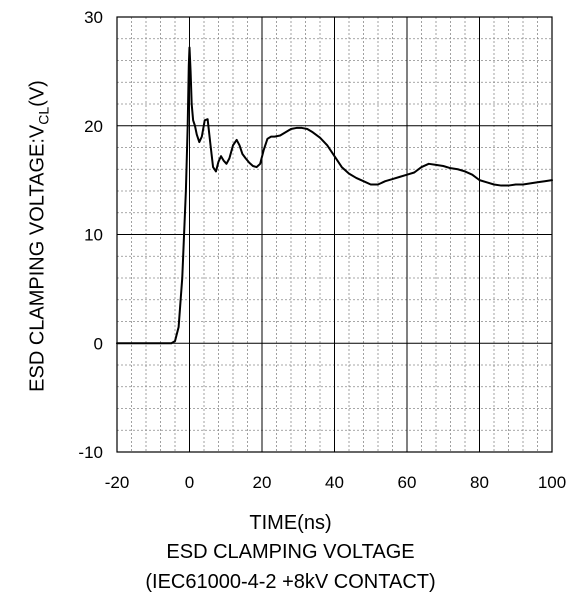  Describe the element at coordinates (290, 582) in the screenshot. I see `chart-subtitle: (IEC61000-4-2 +8kV CONTACT)` at that location.